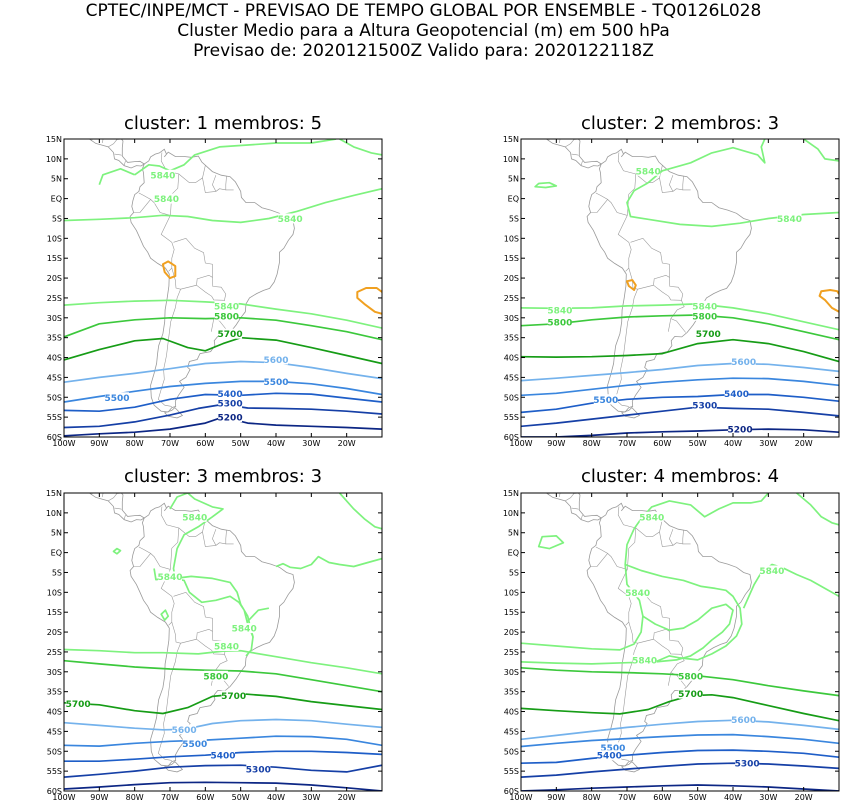 Image resolution: width=847 pixels, height=803 pixels. Describe the element at coordinates (662, 443) in the screenshot. I see `lon-label: 60W` at that location.